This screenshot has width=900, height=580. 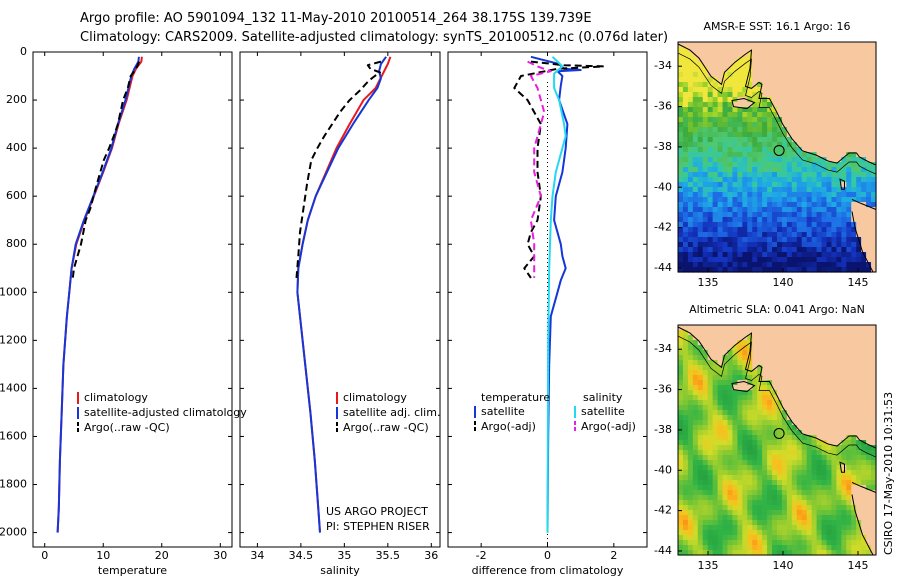 What do you see at coordinates (663, 267) in the screenshot?
I see `sst-lat-tick-label: -44` at bounding box center [663, 267].